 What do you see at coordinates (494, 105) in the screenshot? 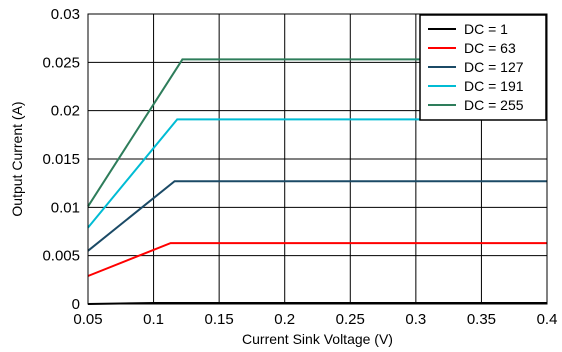
I see `legend-label: DC = 255` at bounding box center [494, 105].